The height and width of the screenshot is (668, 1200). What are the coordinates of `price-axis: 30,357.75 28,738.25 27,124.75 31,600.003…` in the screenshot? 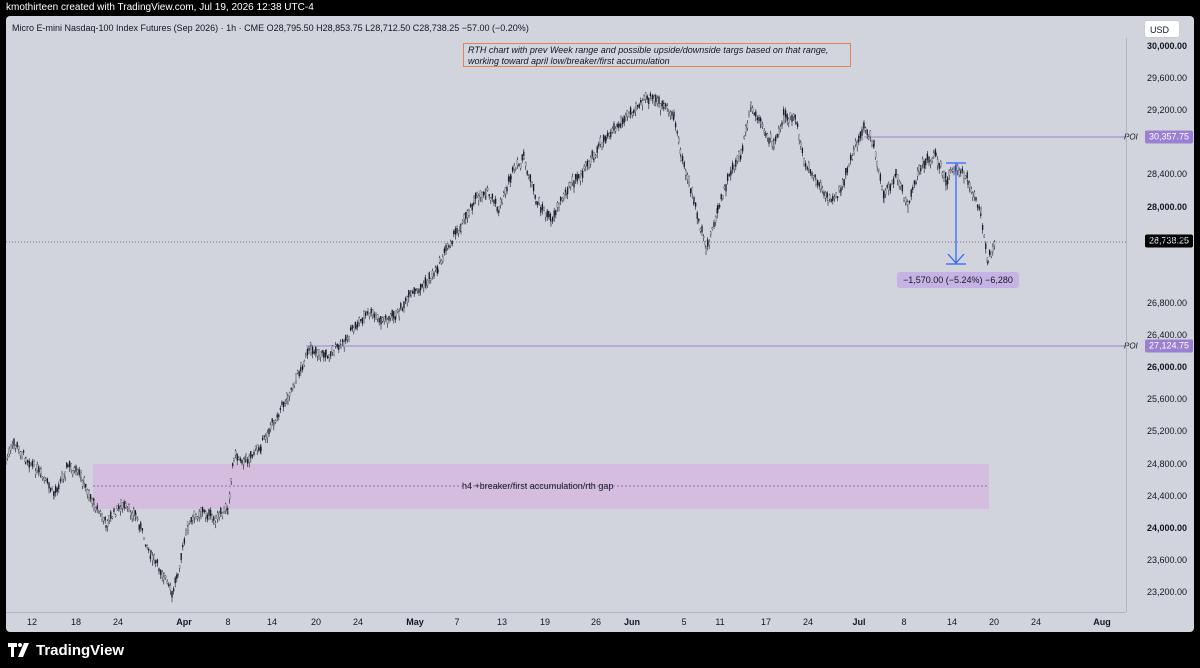 It's located at (1160, 325).